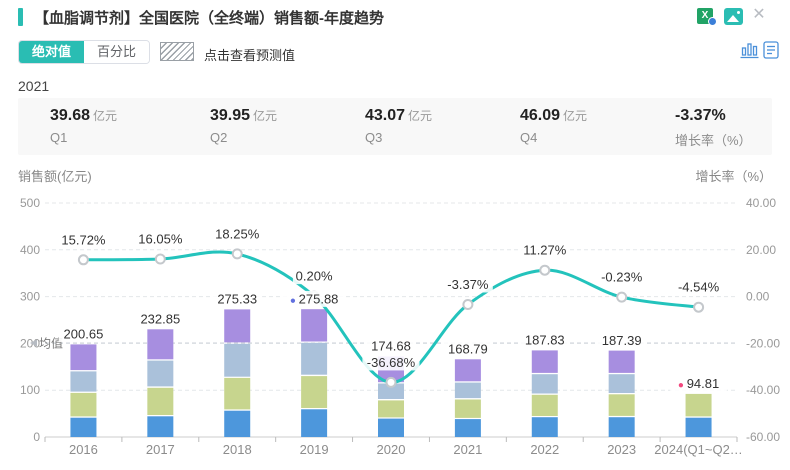 The width and height of the screenshot is (790, 470). I want to click on x-axis-category-label: 2023, so click(621, 449).